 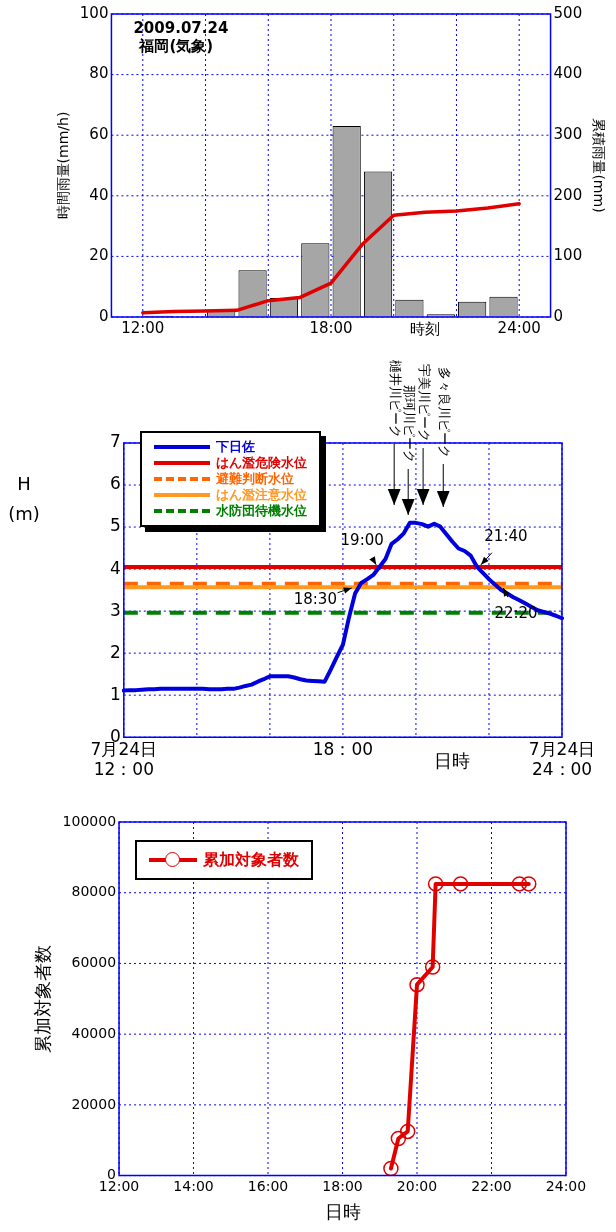 What do you see at coordinates (99, 194) in the screenshot?
I see `y-tick-label: 40` at bounding box center [99, 194].